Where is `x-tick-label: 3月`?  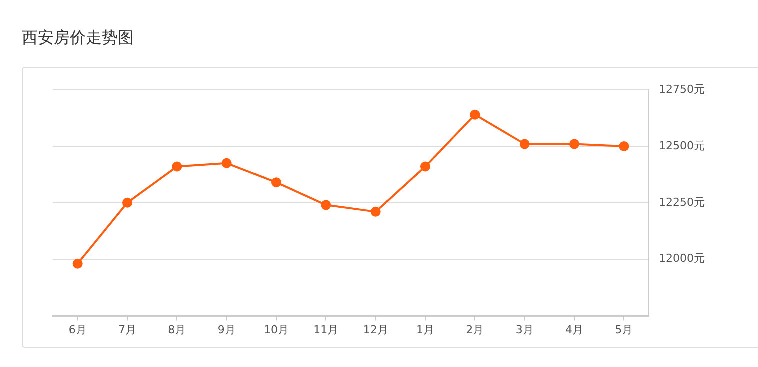 x-tick-label: 3月 is located at coordinates (525, 329).